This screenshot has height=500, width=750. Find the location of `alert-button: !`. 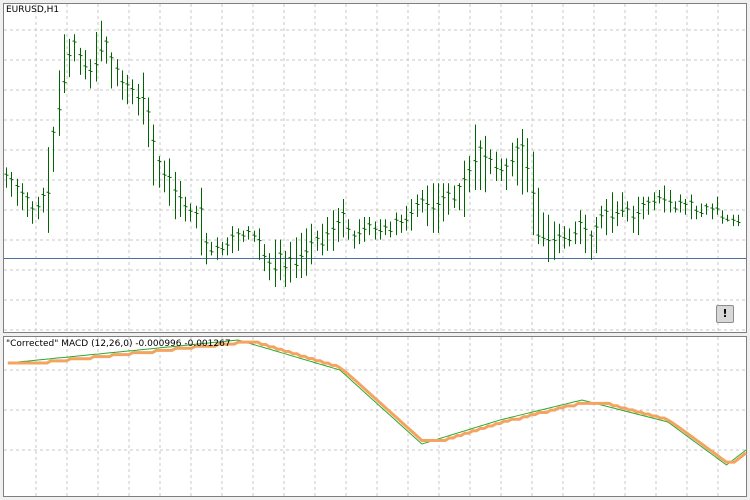

alert-button: ! is located at coordinates (725, 314).